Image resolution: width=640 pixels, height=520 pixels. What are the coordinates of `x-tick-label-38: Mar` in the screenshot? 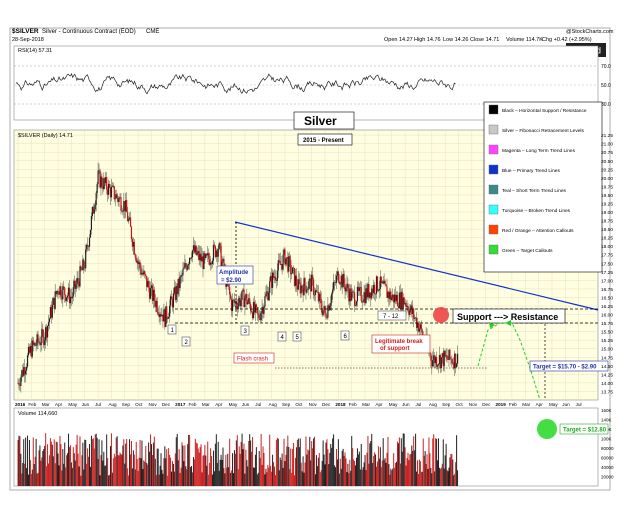 It's located at (526, 404).